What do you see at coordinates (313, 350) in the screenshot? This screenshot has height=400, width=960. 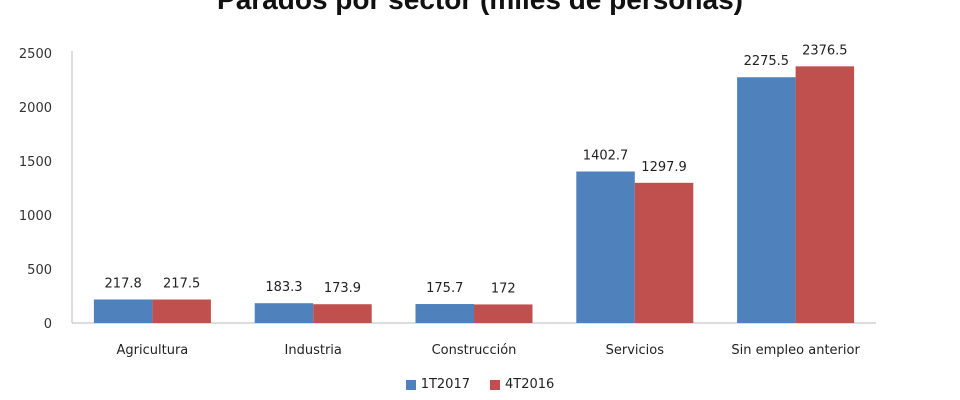 I see `category-label: Industria` at bounding box center [313, 350].